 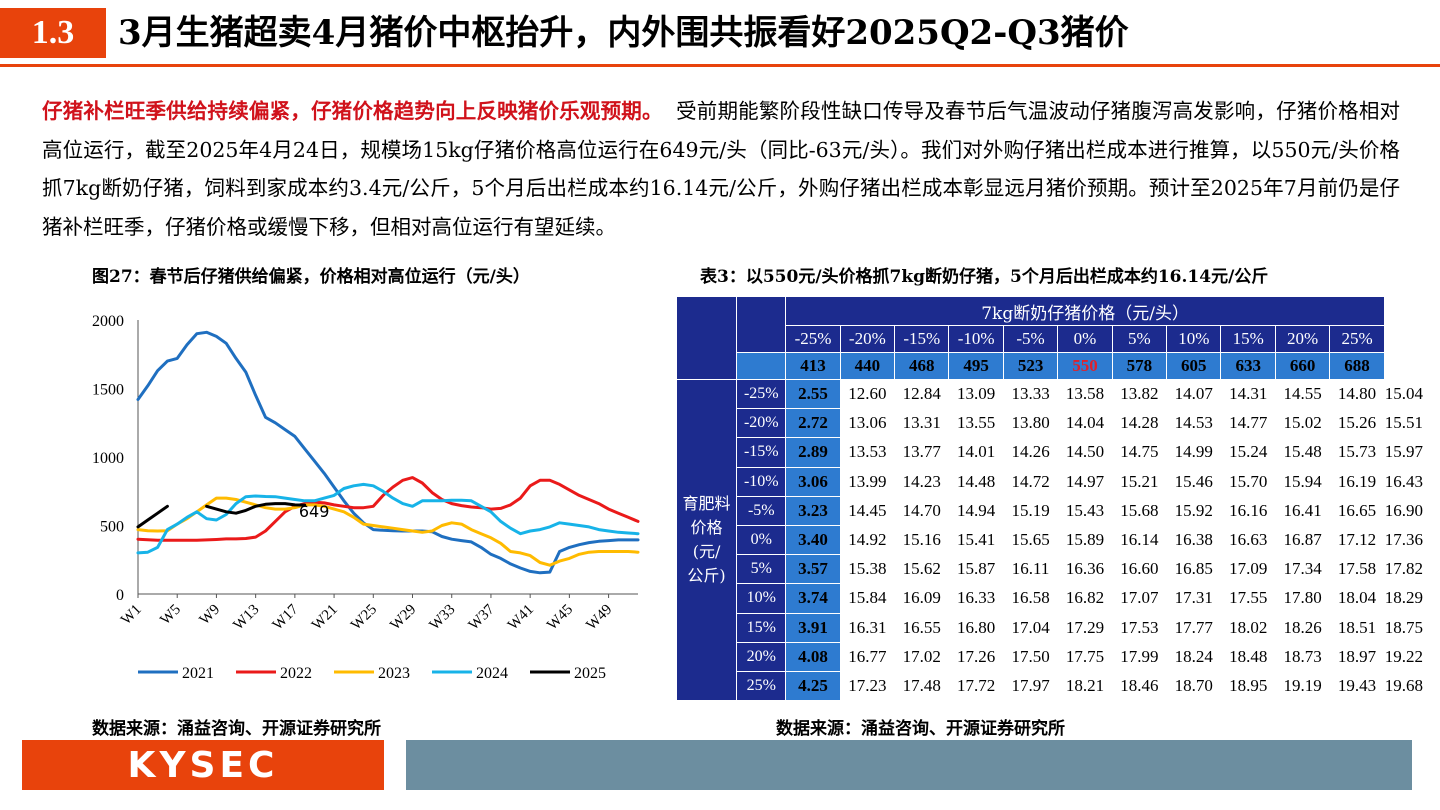 I want to click on table-cell: 16.43, so click(x=1404, y=481).